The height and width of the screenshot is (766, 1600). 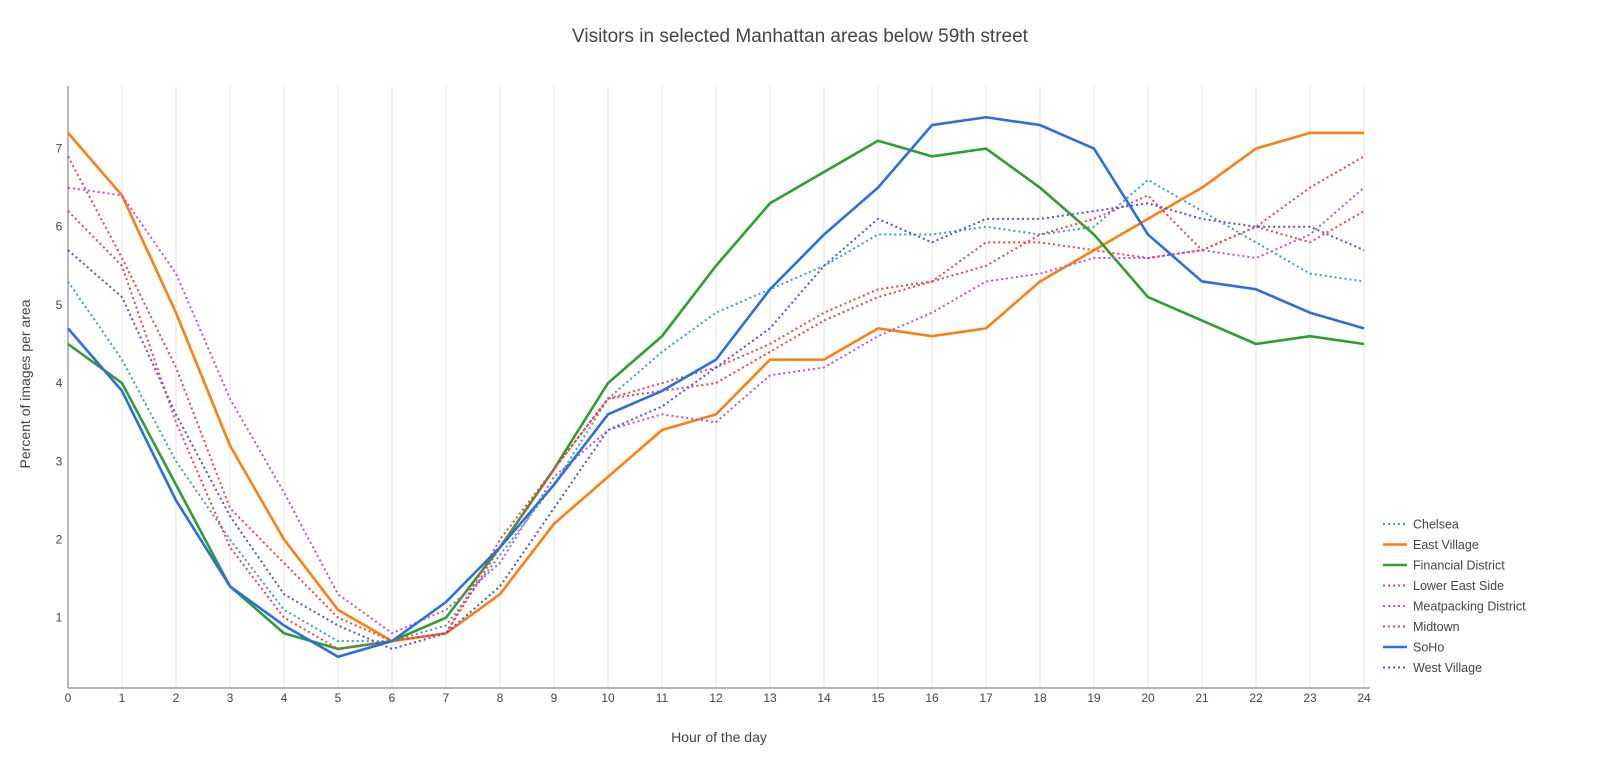 I want to click on x-axis-label: Hour of the day, so click(x=719, y=737).